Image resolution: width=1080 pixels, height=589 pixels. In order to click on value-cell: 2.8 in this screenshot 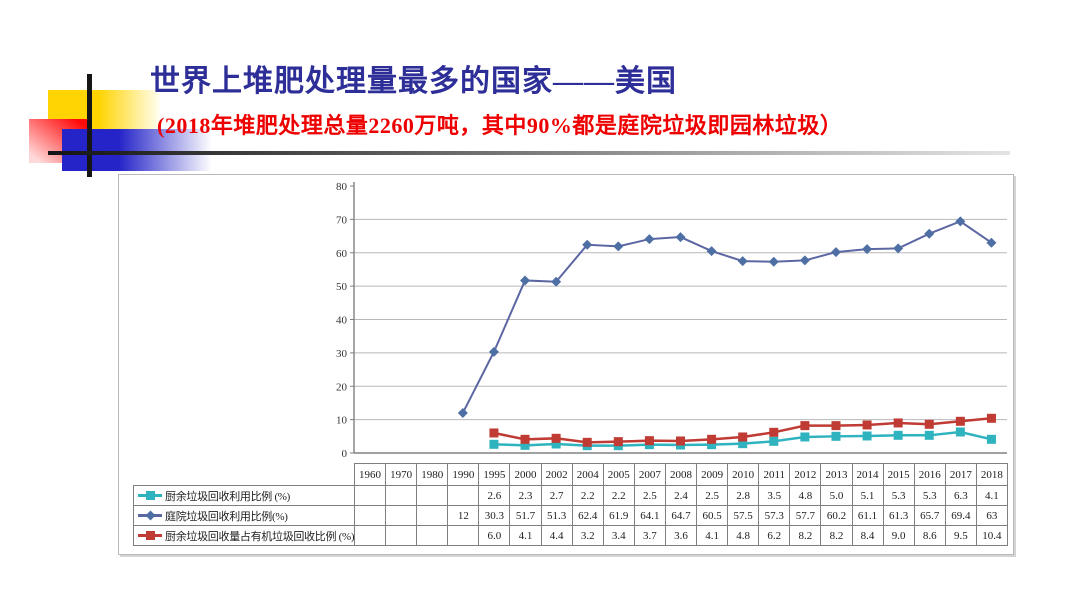, I will do `click(743, 495)`.